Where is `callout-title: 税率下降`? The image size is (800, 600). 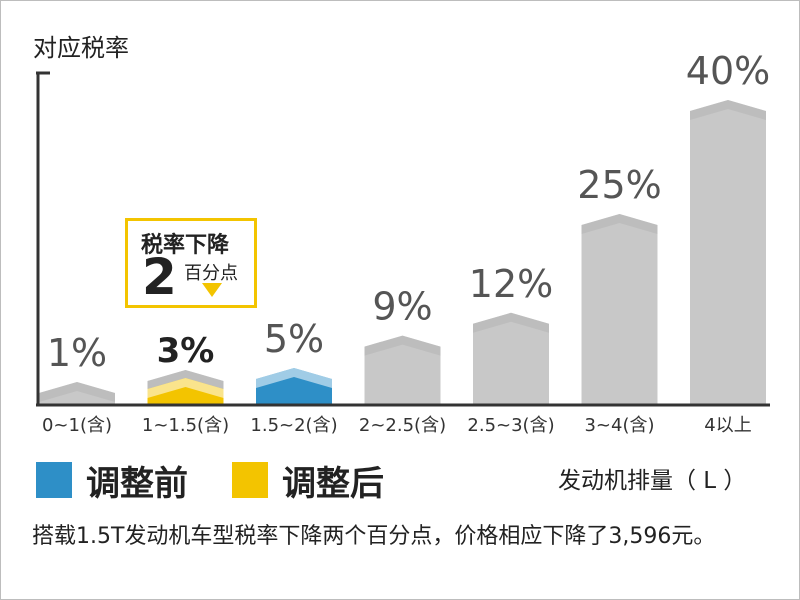
callout-title: 税率下降 is located at coordinates (185, 245).